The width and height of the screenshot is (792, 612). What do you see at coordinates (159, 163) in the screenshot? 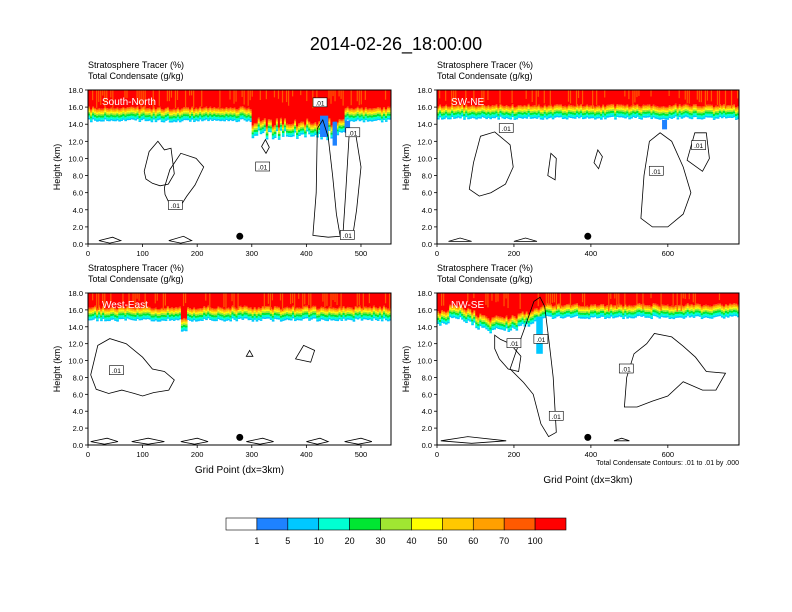
I see `contour-line` at bounding box center [159, 163].